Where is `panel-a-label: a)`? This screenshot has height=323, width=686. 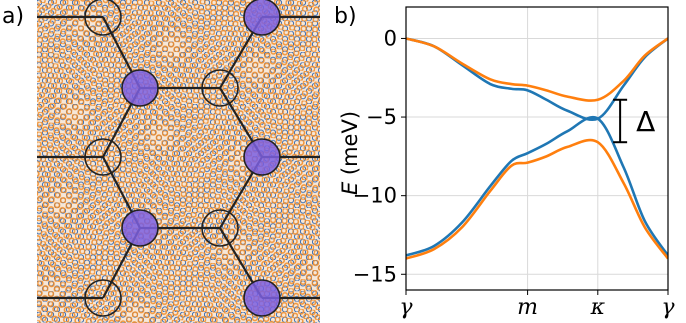
panel-a-label: a) is located at coordinates (13, 16).